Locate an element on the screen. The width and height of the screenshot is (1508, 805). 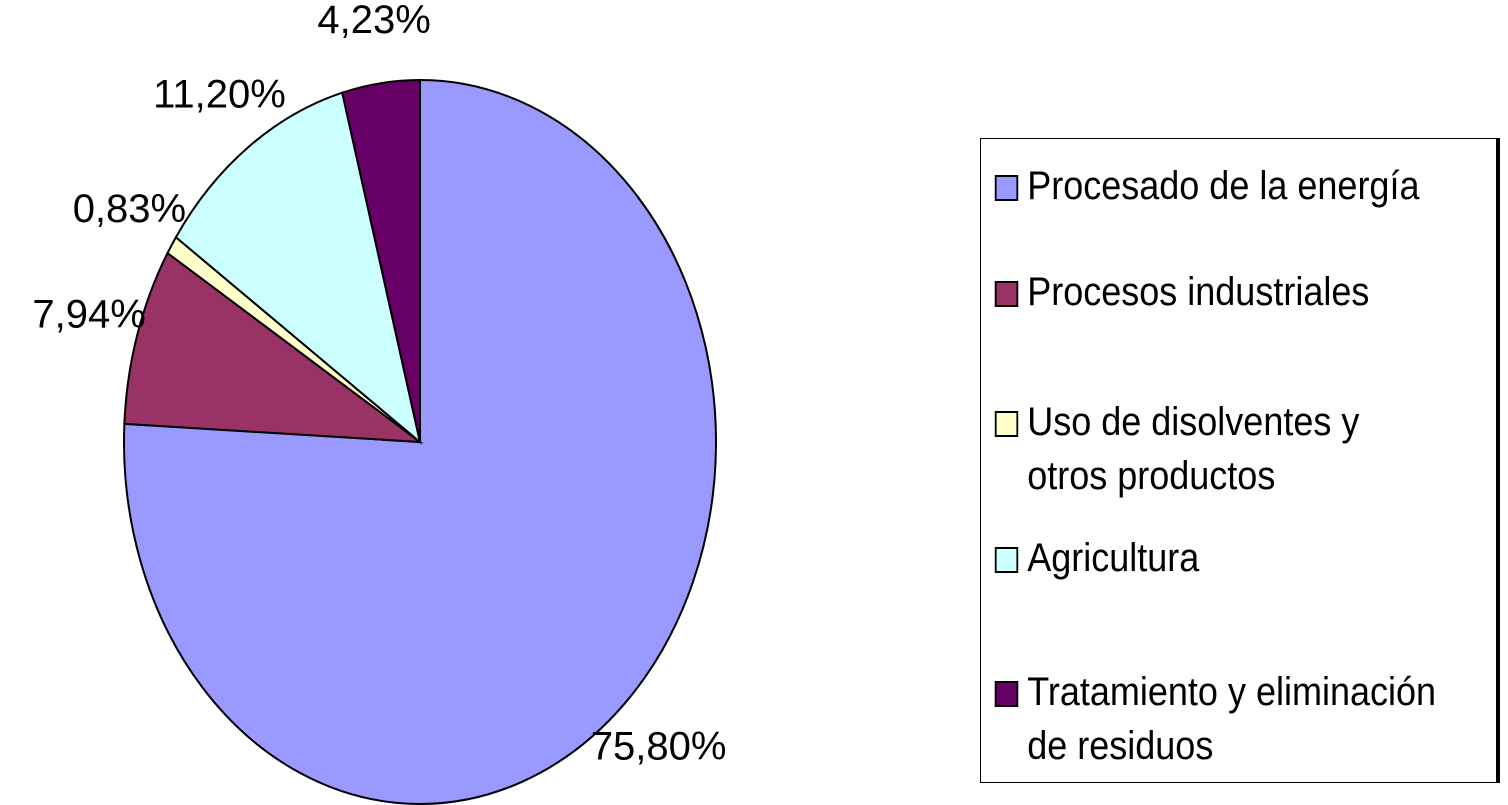
legend-label: Uso de disolventes y otros productos is located at coordinates (1193, 449).